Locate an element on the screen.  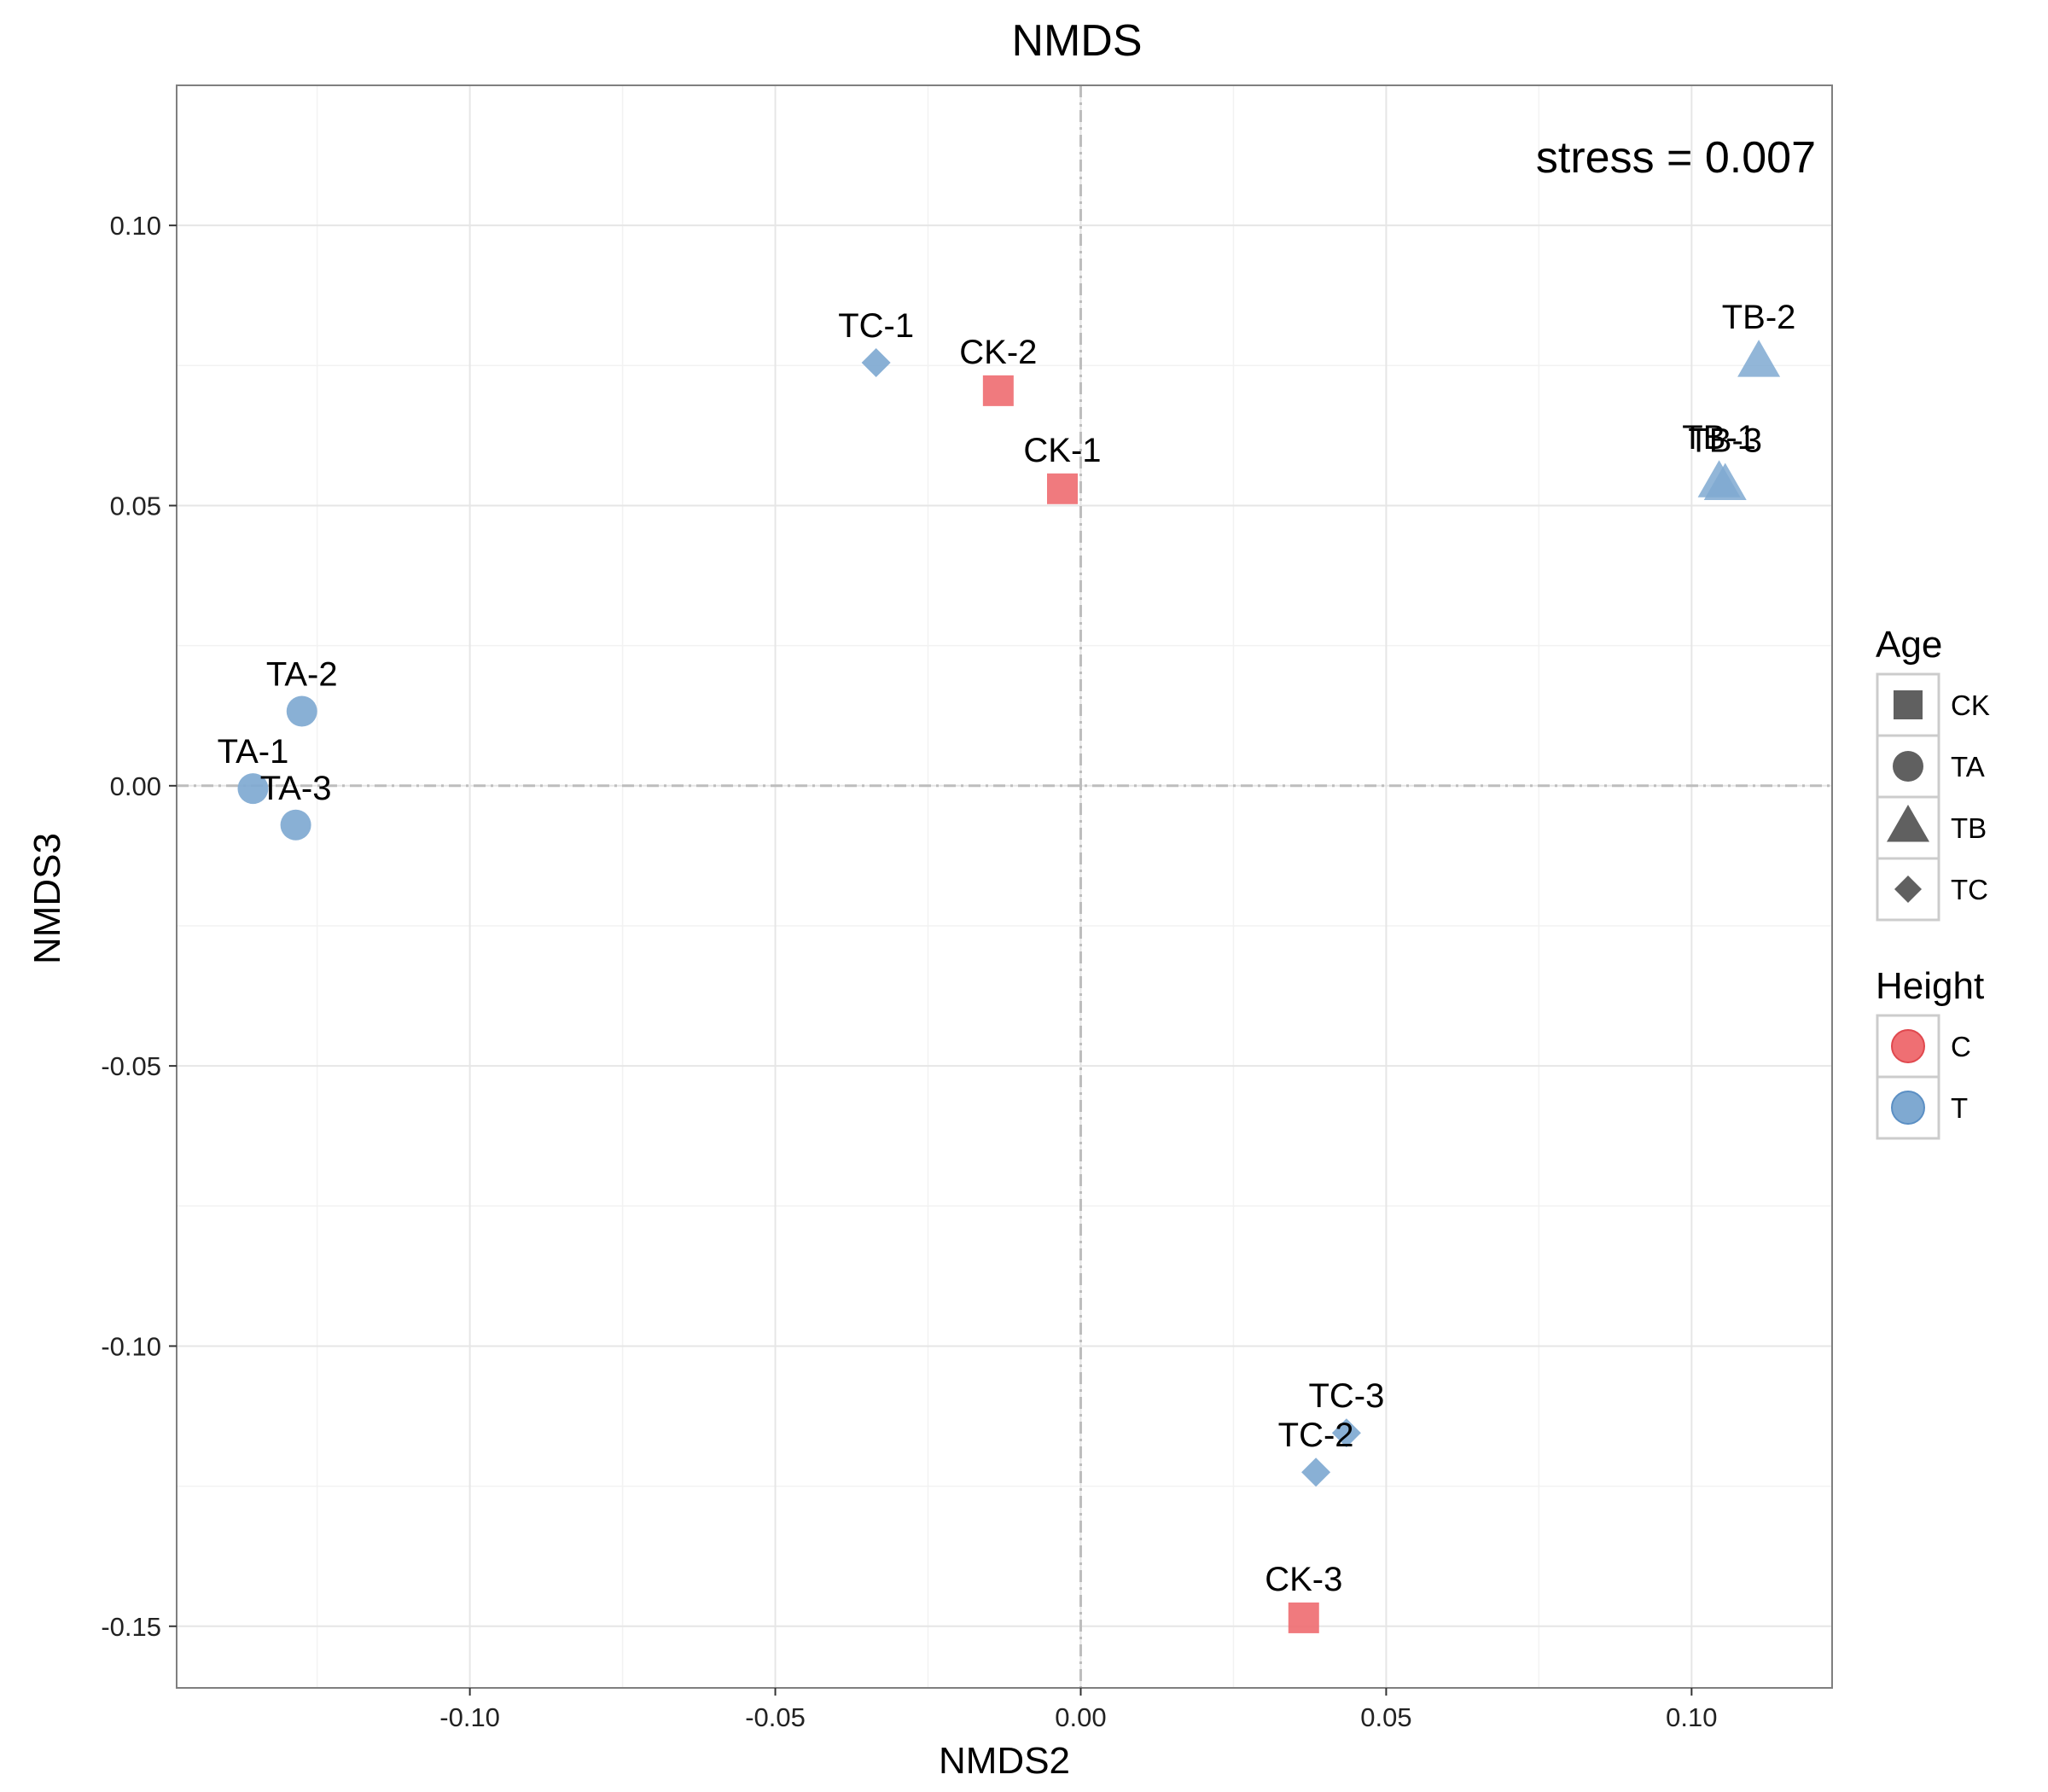
stress-annotation: stress = 0.007 is located at coordinates (1676, 158).